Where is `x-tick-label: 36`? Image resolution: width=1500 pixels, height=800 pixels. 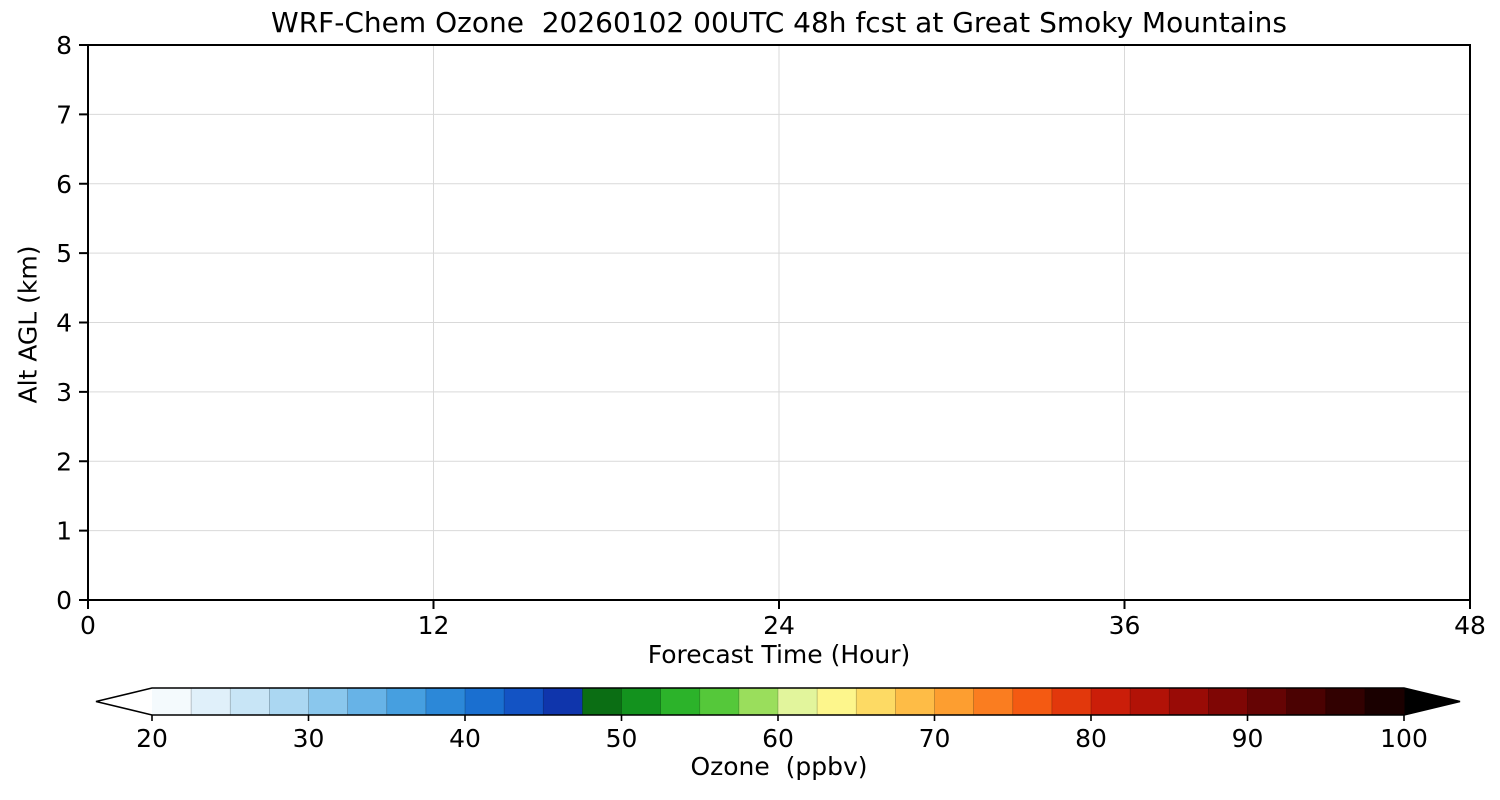
x-tick-label: 36 is located at coordinates (1125, 625).